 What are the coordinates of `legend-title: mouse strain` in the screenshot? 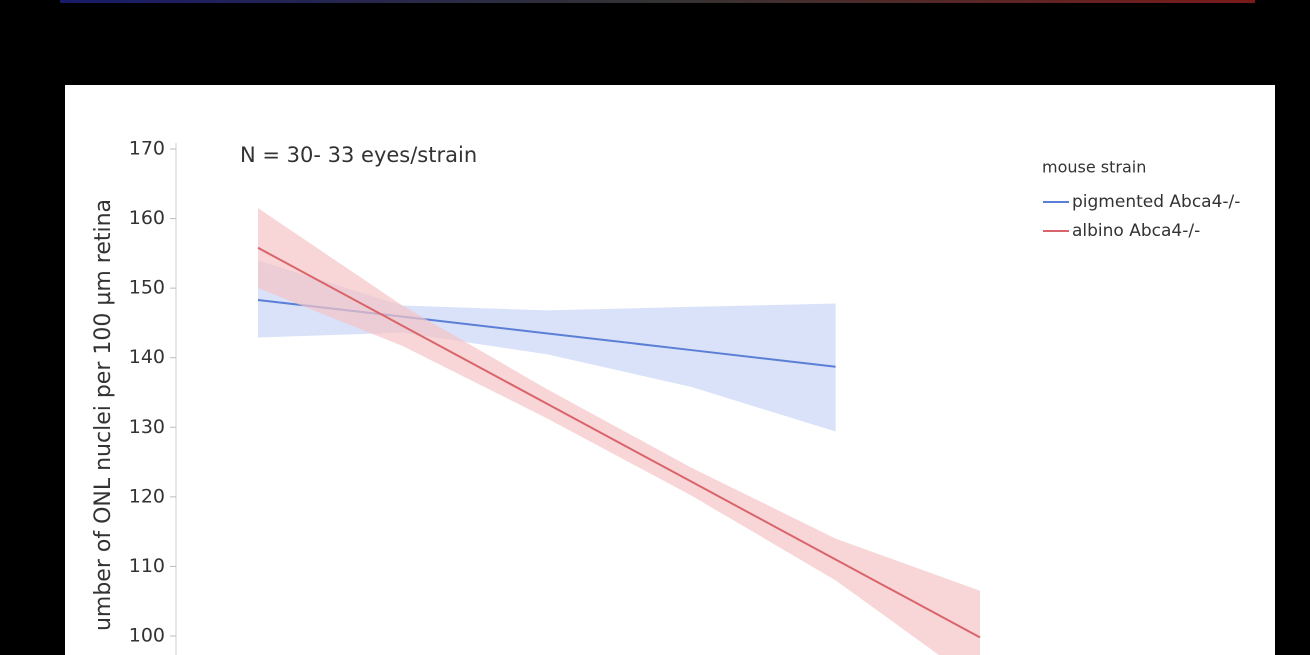 It's located at (1094, 167).